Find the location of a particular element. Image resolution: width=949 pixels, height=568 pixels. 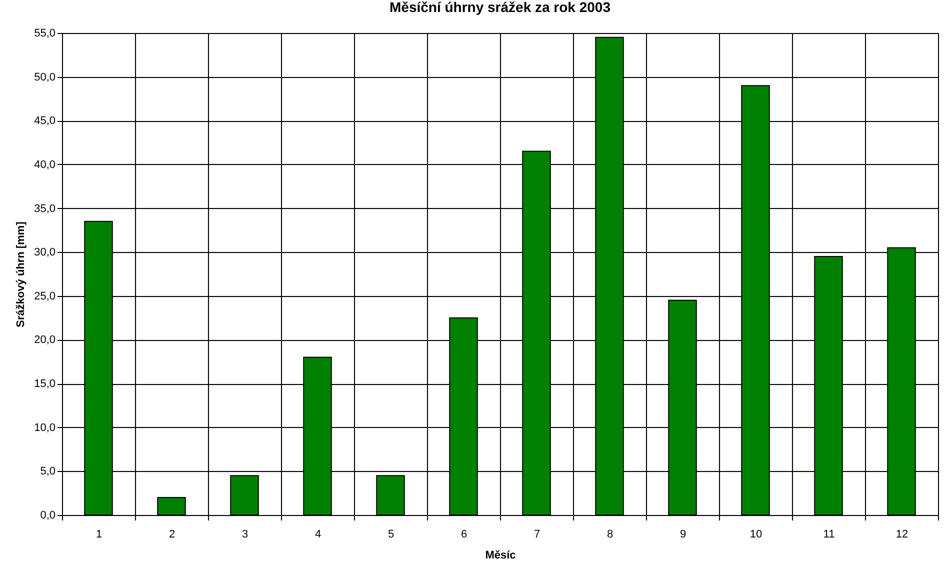

y-tick-label: 0,0 is located at coordinates (48, 516).